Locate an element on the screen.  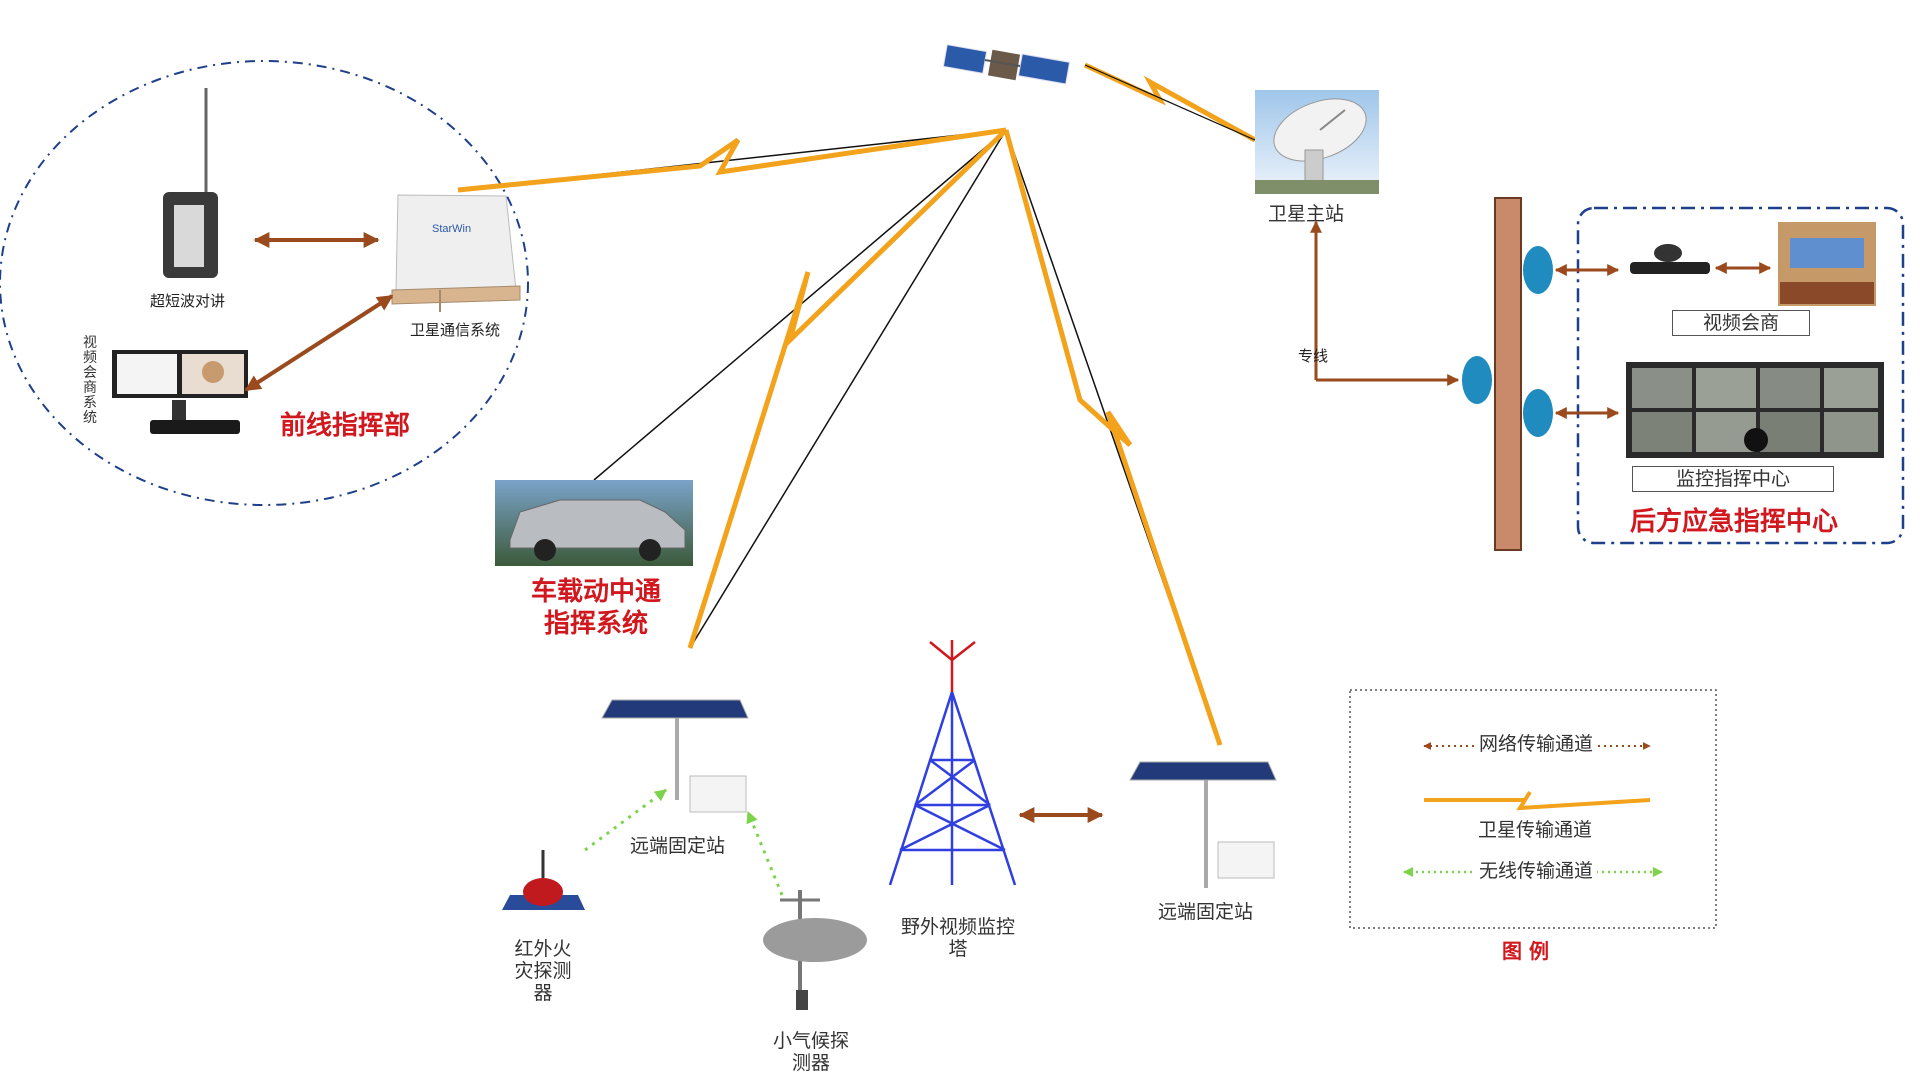
video-conference-terminal-icon is located at coordinates (1670, 259).